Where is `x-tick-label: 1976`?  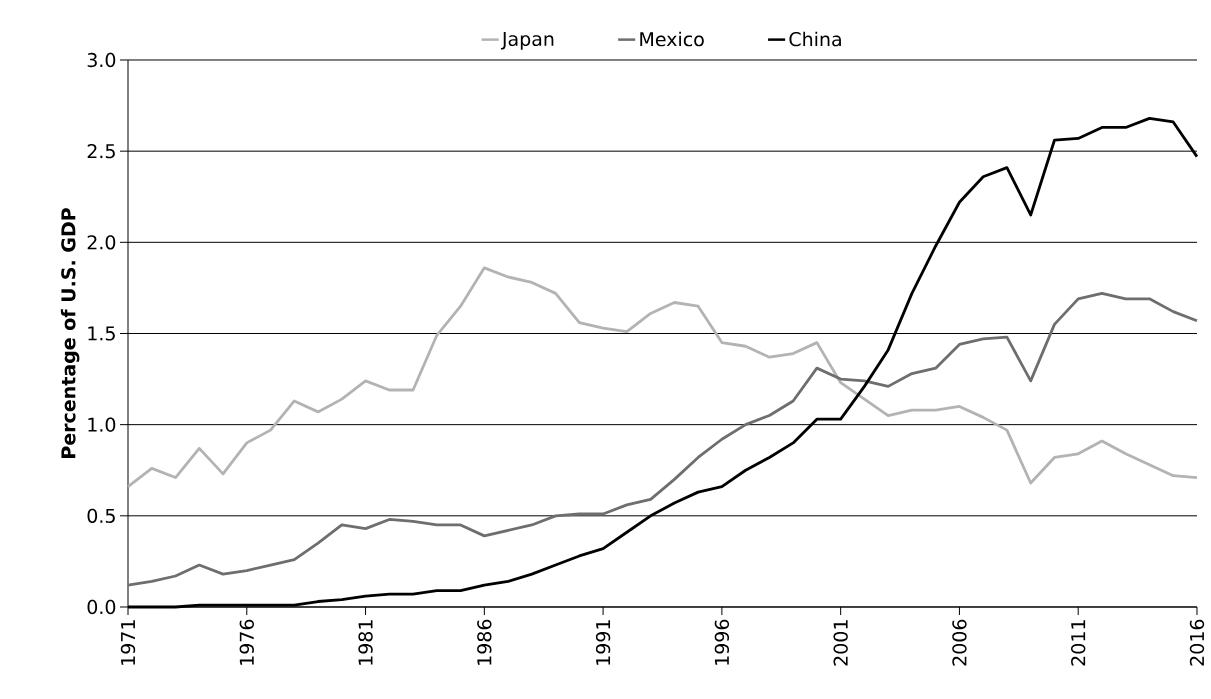
x-tick-label: 1976 is located at coordinates (246, 642).